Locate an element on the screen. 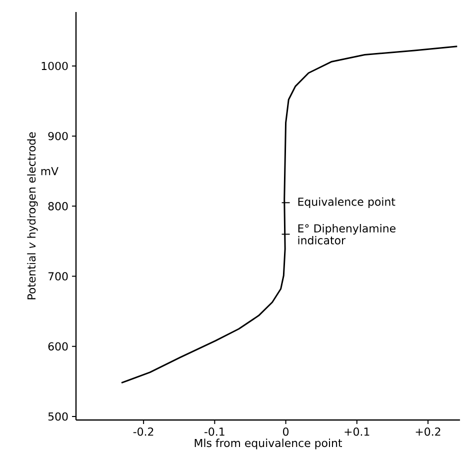 The height and width of the screenshot is (464, 461). x-axis-title: Mls from equivalence point is located at coordinates (268, 444).